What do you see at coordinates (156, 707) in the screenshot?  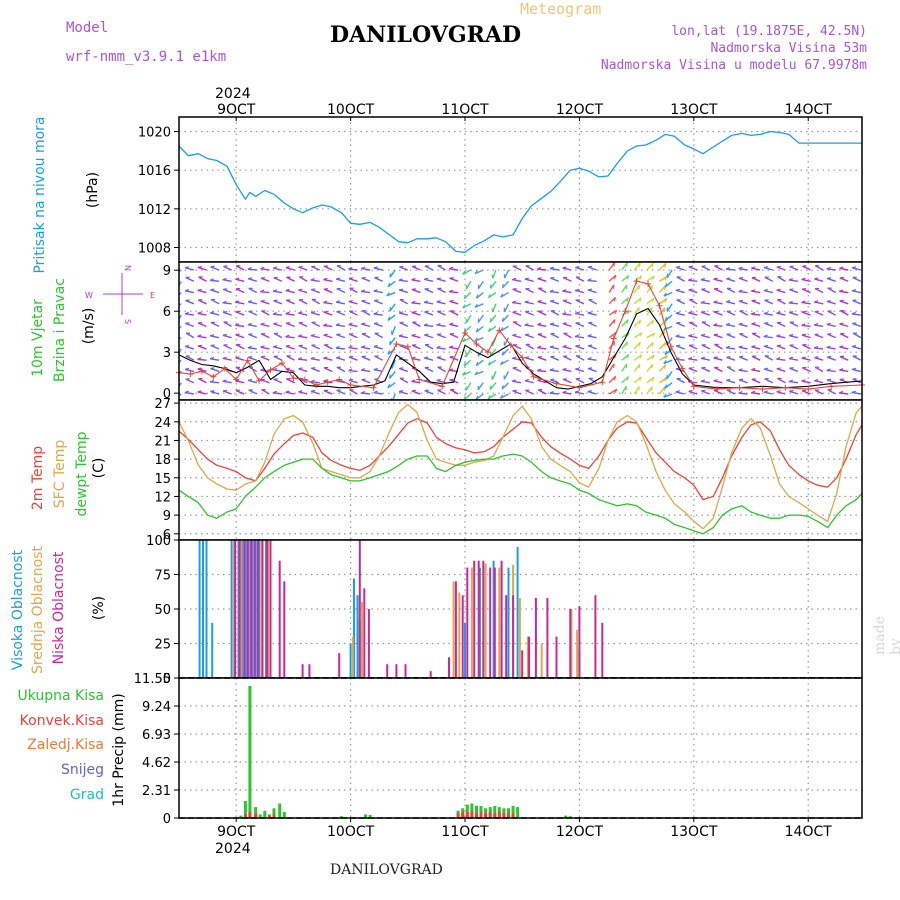 I see `precip-ytick-label: 9.24` at bounding box center [156, 707].